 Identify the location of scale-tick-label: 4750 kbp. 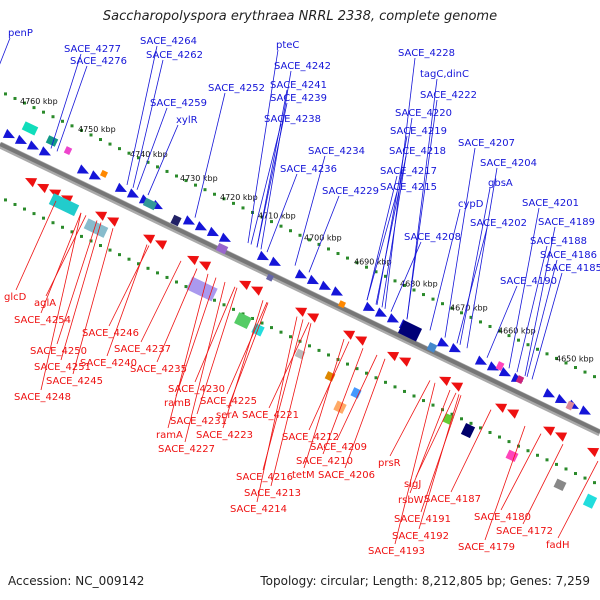
(97, 129).